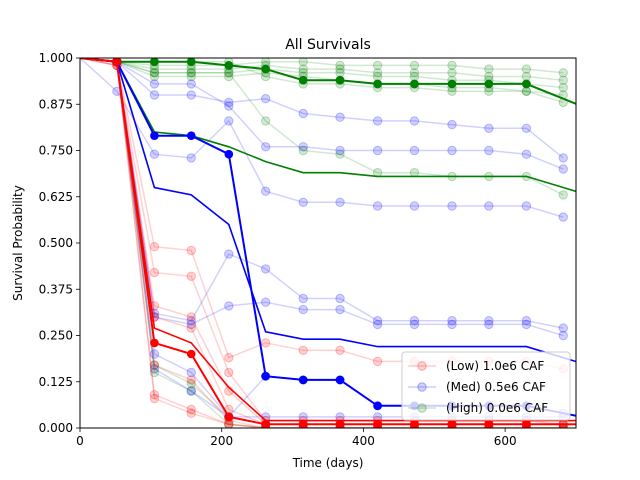 The height and width of the screenshot is (480, 640). I want to click on legend-label: (Low) 1.0e6 CAF, so click(495, 366).